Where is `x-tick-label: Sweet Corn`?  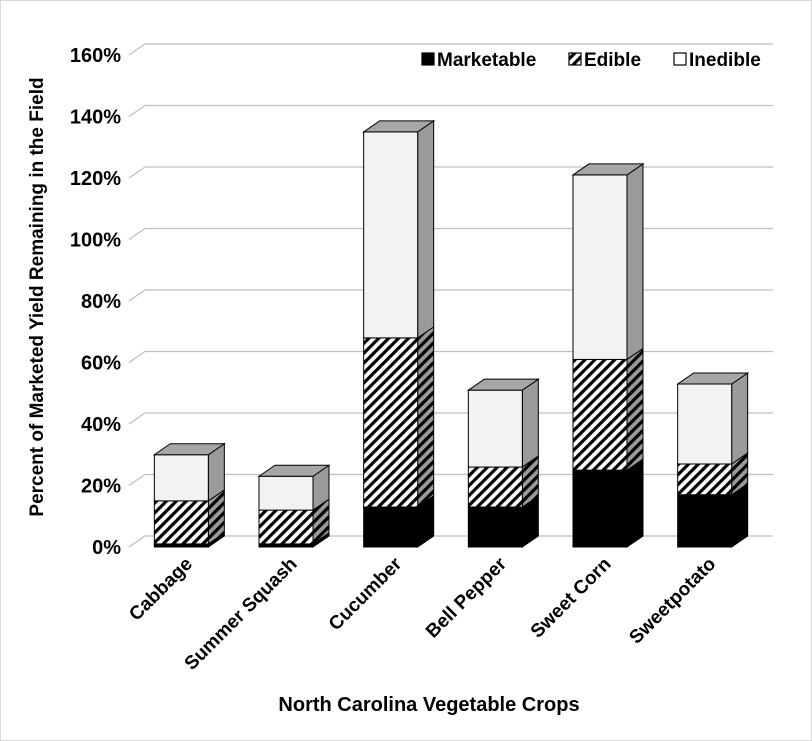
x-tick-label: Sweet Corn is located at coordinates (571, 598).